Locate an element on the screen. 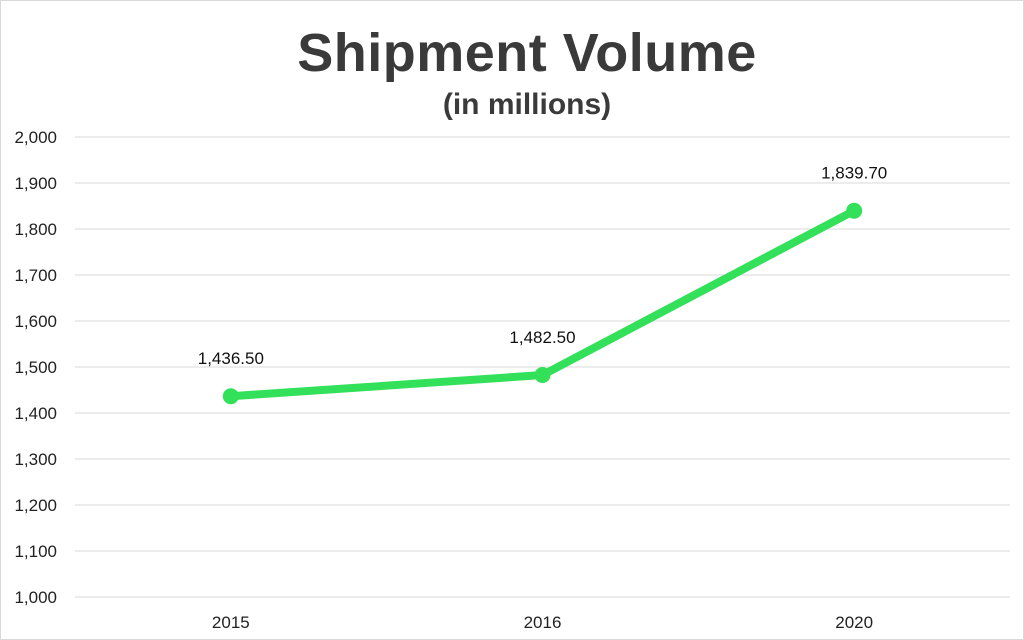 This screenshot has height=640, width=1024. y-tick-label: 1,800 is located at coordinates (35, 229).